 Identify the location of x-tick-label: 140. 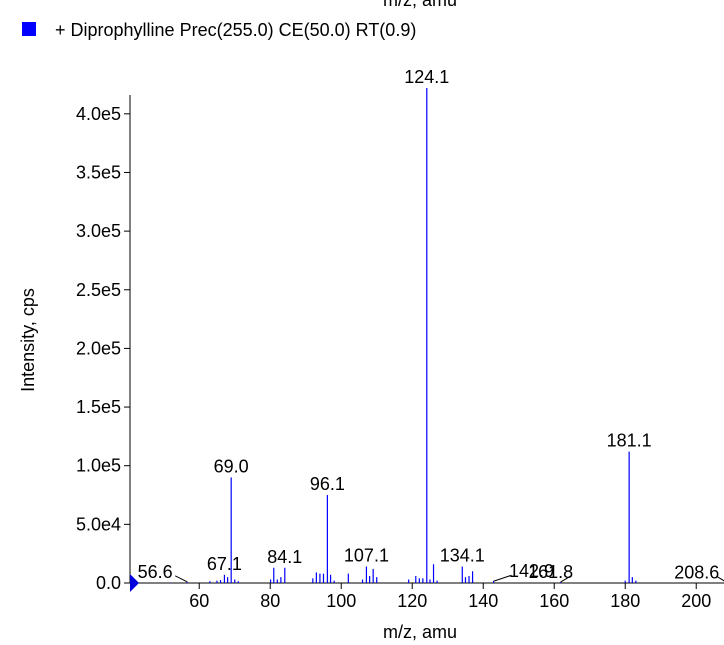
(483, 601).